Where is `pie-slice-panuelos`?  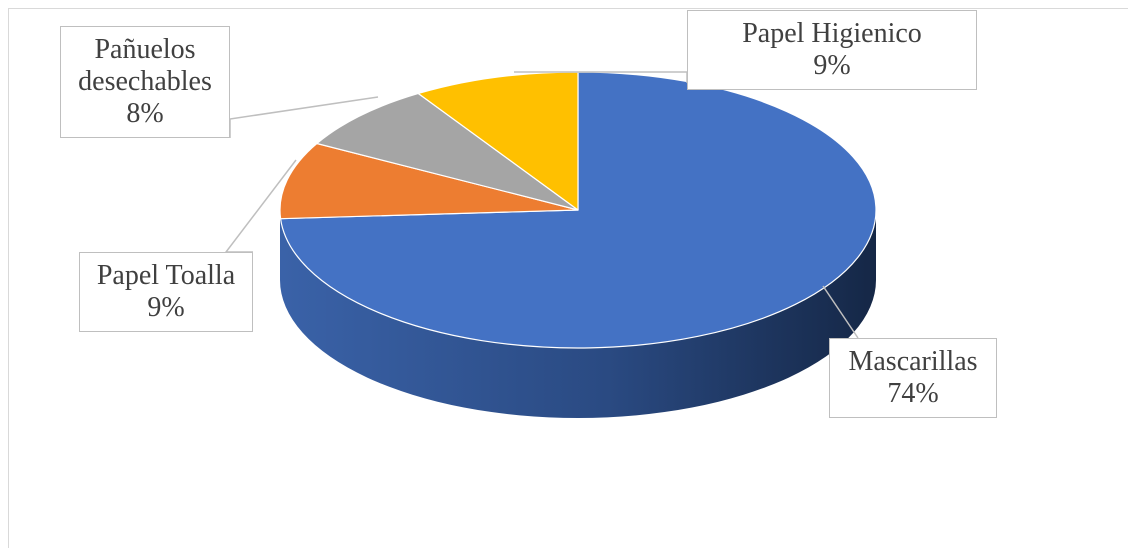
pie-slice-panuelos is located at coordinates (447, 151).